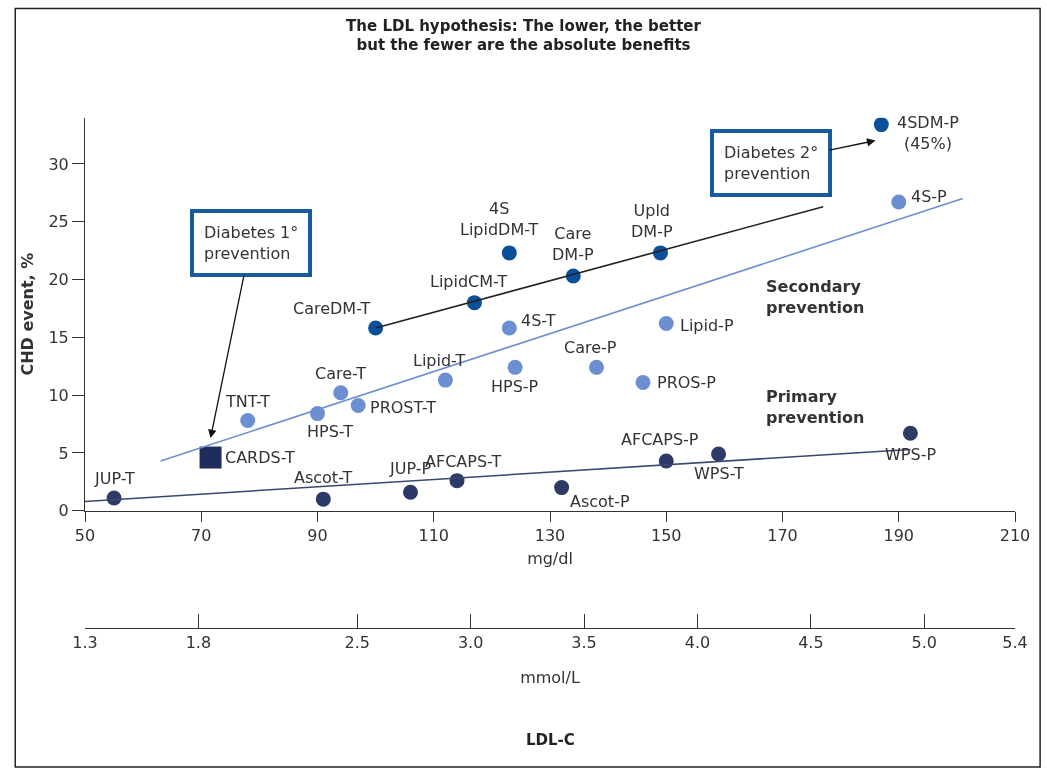 Image resolution: width=1047 pixels, height=774 pixels. What do you see at coordinates (924, 642) in the screenshot?
I see `x2-tick-label: 5.0` at bounding box center [924, 642].